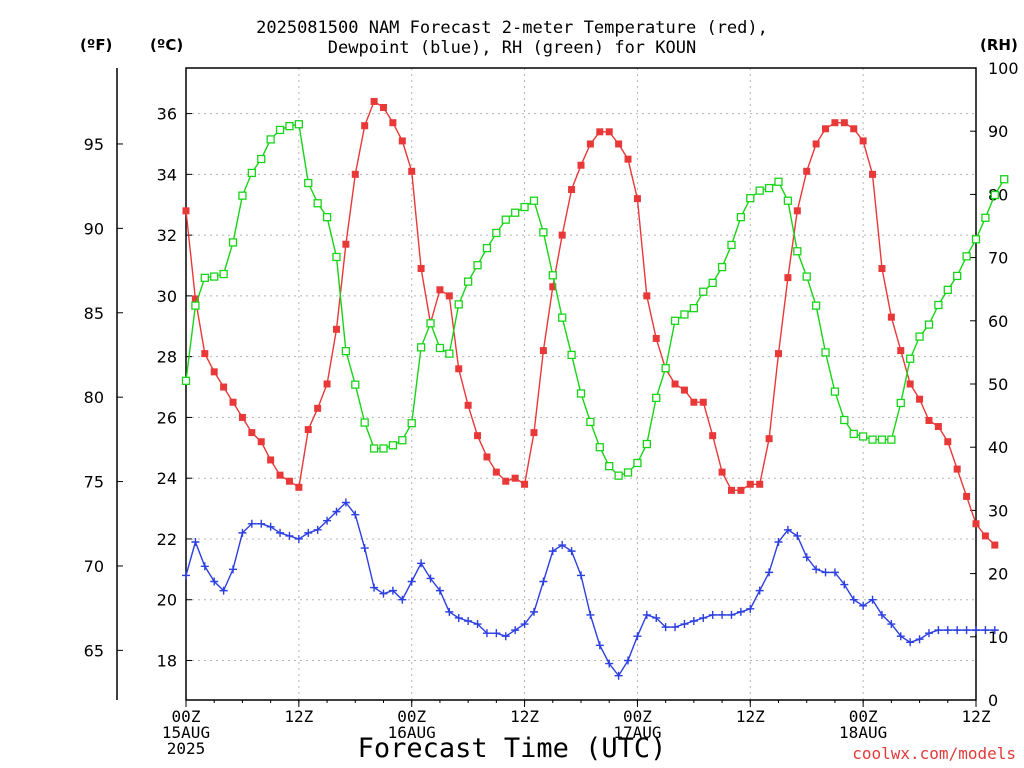 The image size is (1024, 768). Describe the element at coordinates (167, 357) in the screenshot. I see `celsius-tick-label: 28` at that location.